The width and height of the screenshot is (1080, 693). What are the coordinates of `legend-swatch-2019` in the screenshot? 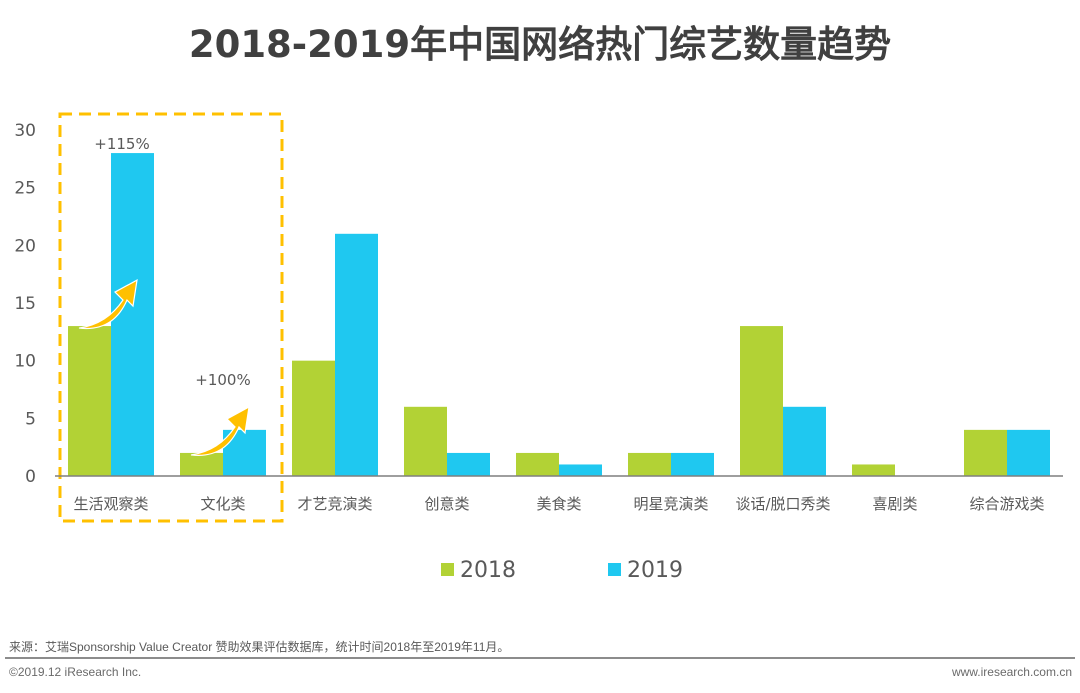 It's located at (614, 569).